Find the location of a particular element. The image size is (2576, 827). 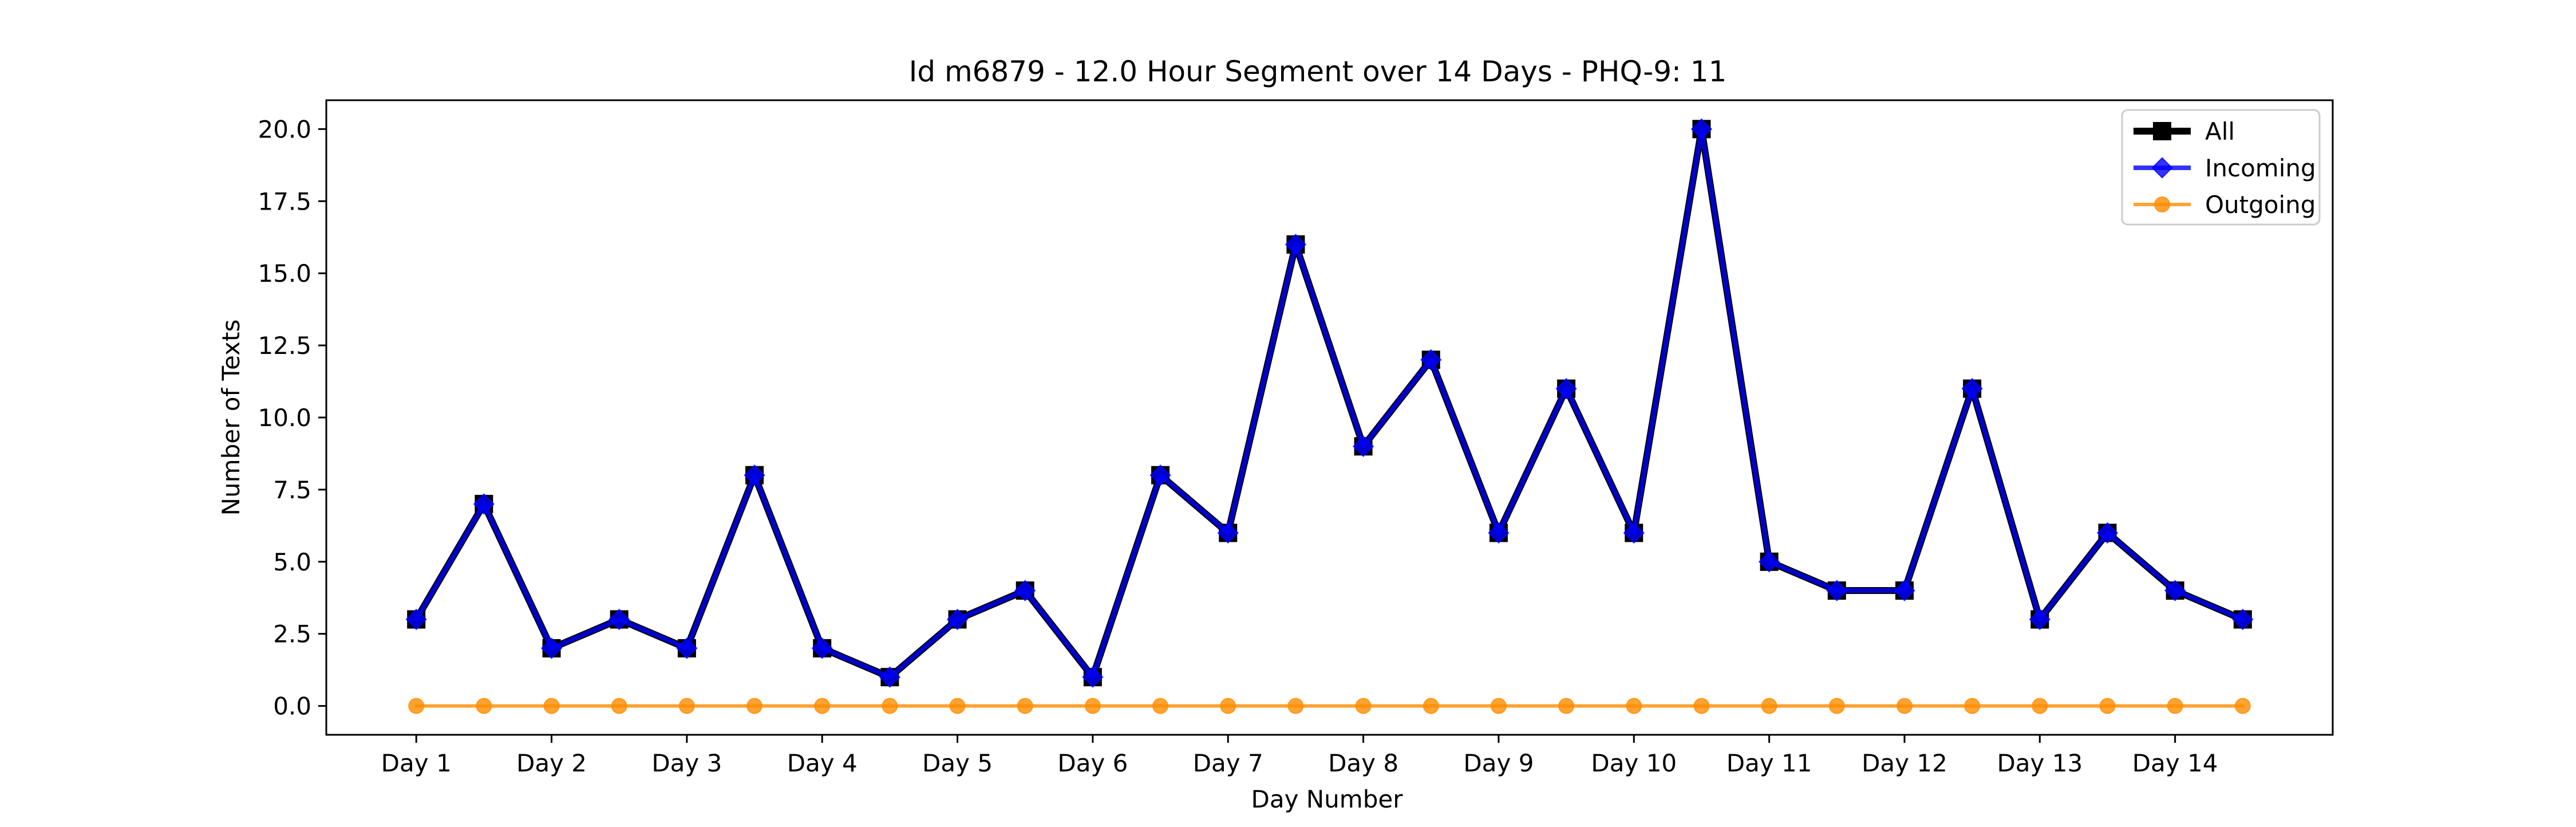

y-tick-label: 20.0 is located at coordinates (284, 129).